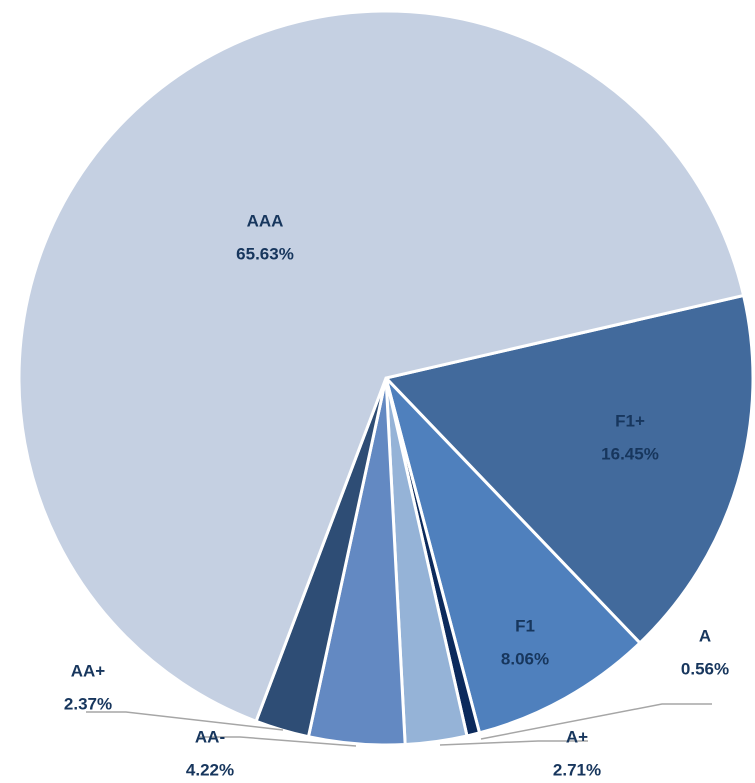 The image size is (755, 783). I want to click on slice-value-label: 2.71%, so click(577, 769).